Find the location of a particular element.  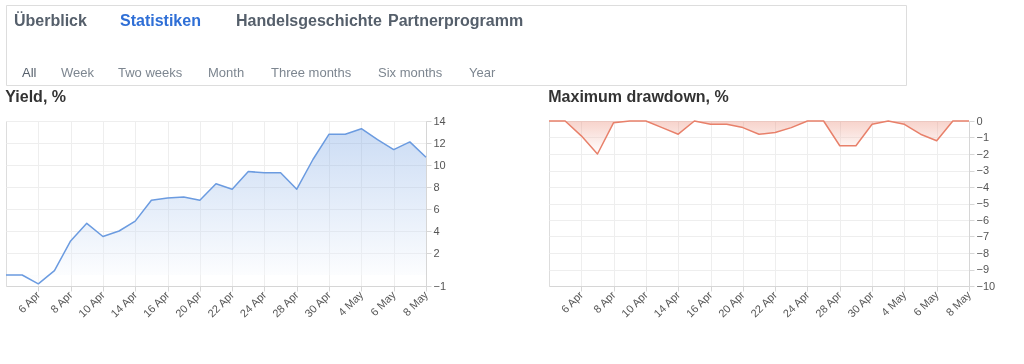

y-tick-label: −3 is located at coordinates (983, 170).